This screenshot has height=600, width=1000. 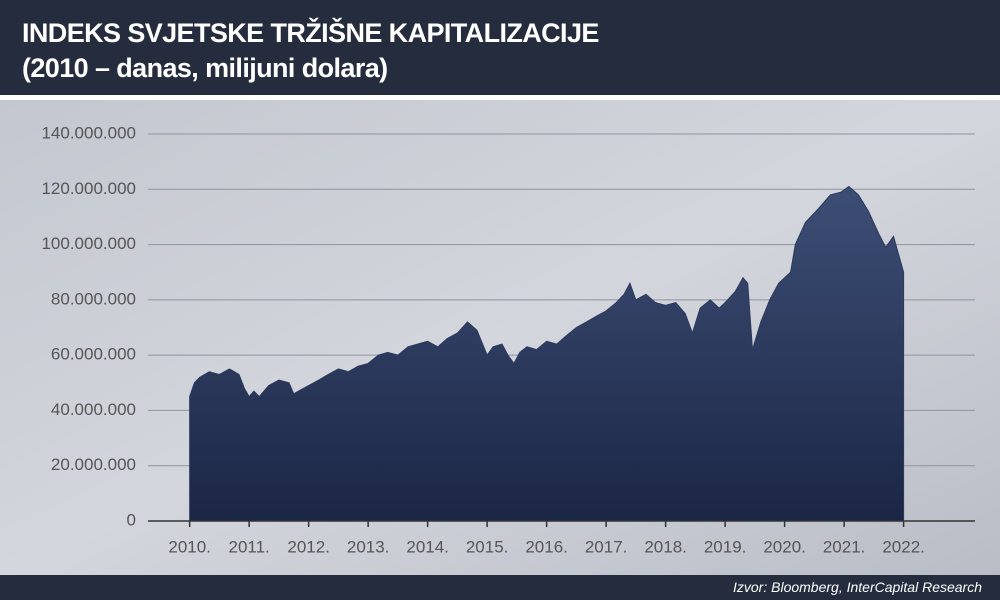 I want to click on x-tick-label: 2020., so click(x=784, y=546).